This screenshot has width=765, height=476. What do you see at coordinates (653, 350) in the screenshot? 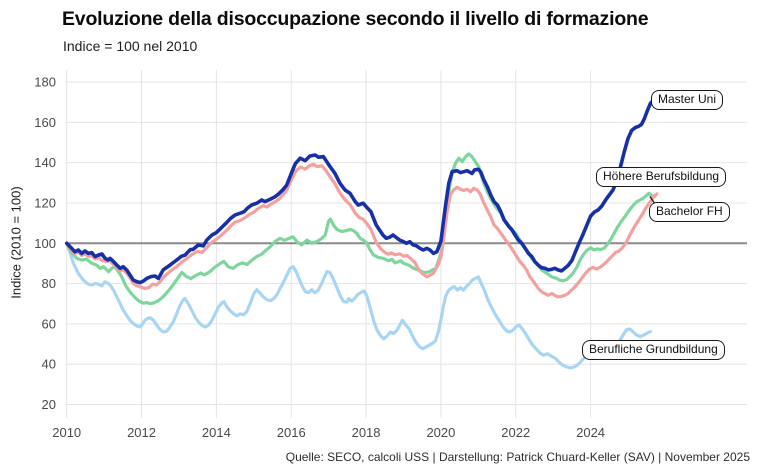
I see `series-label-box: Berufliche Grundbildung` at bounding box center [653, 350].